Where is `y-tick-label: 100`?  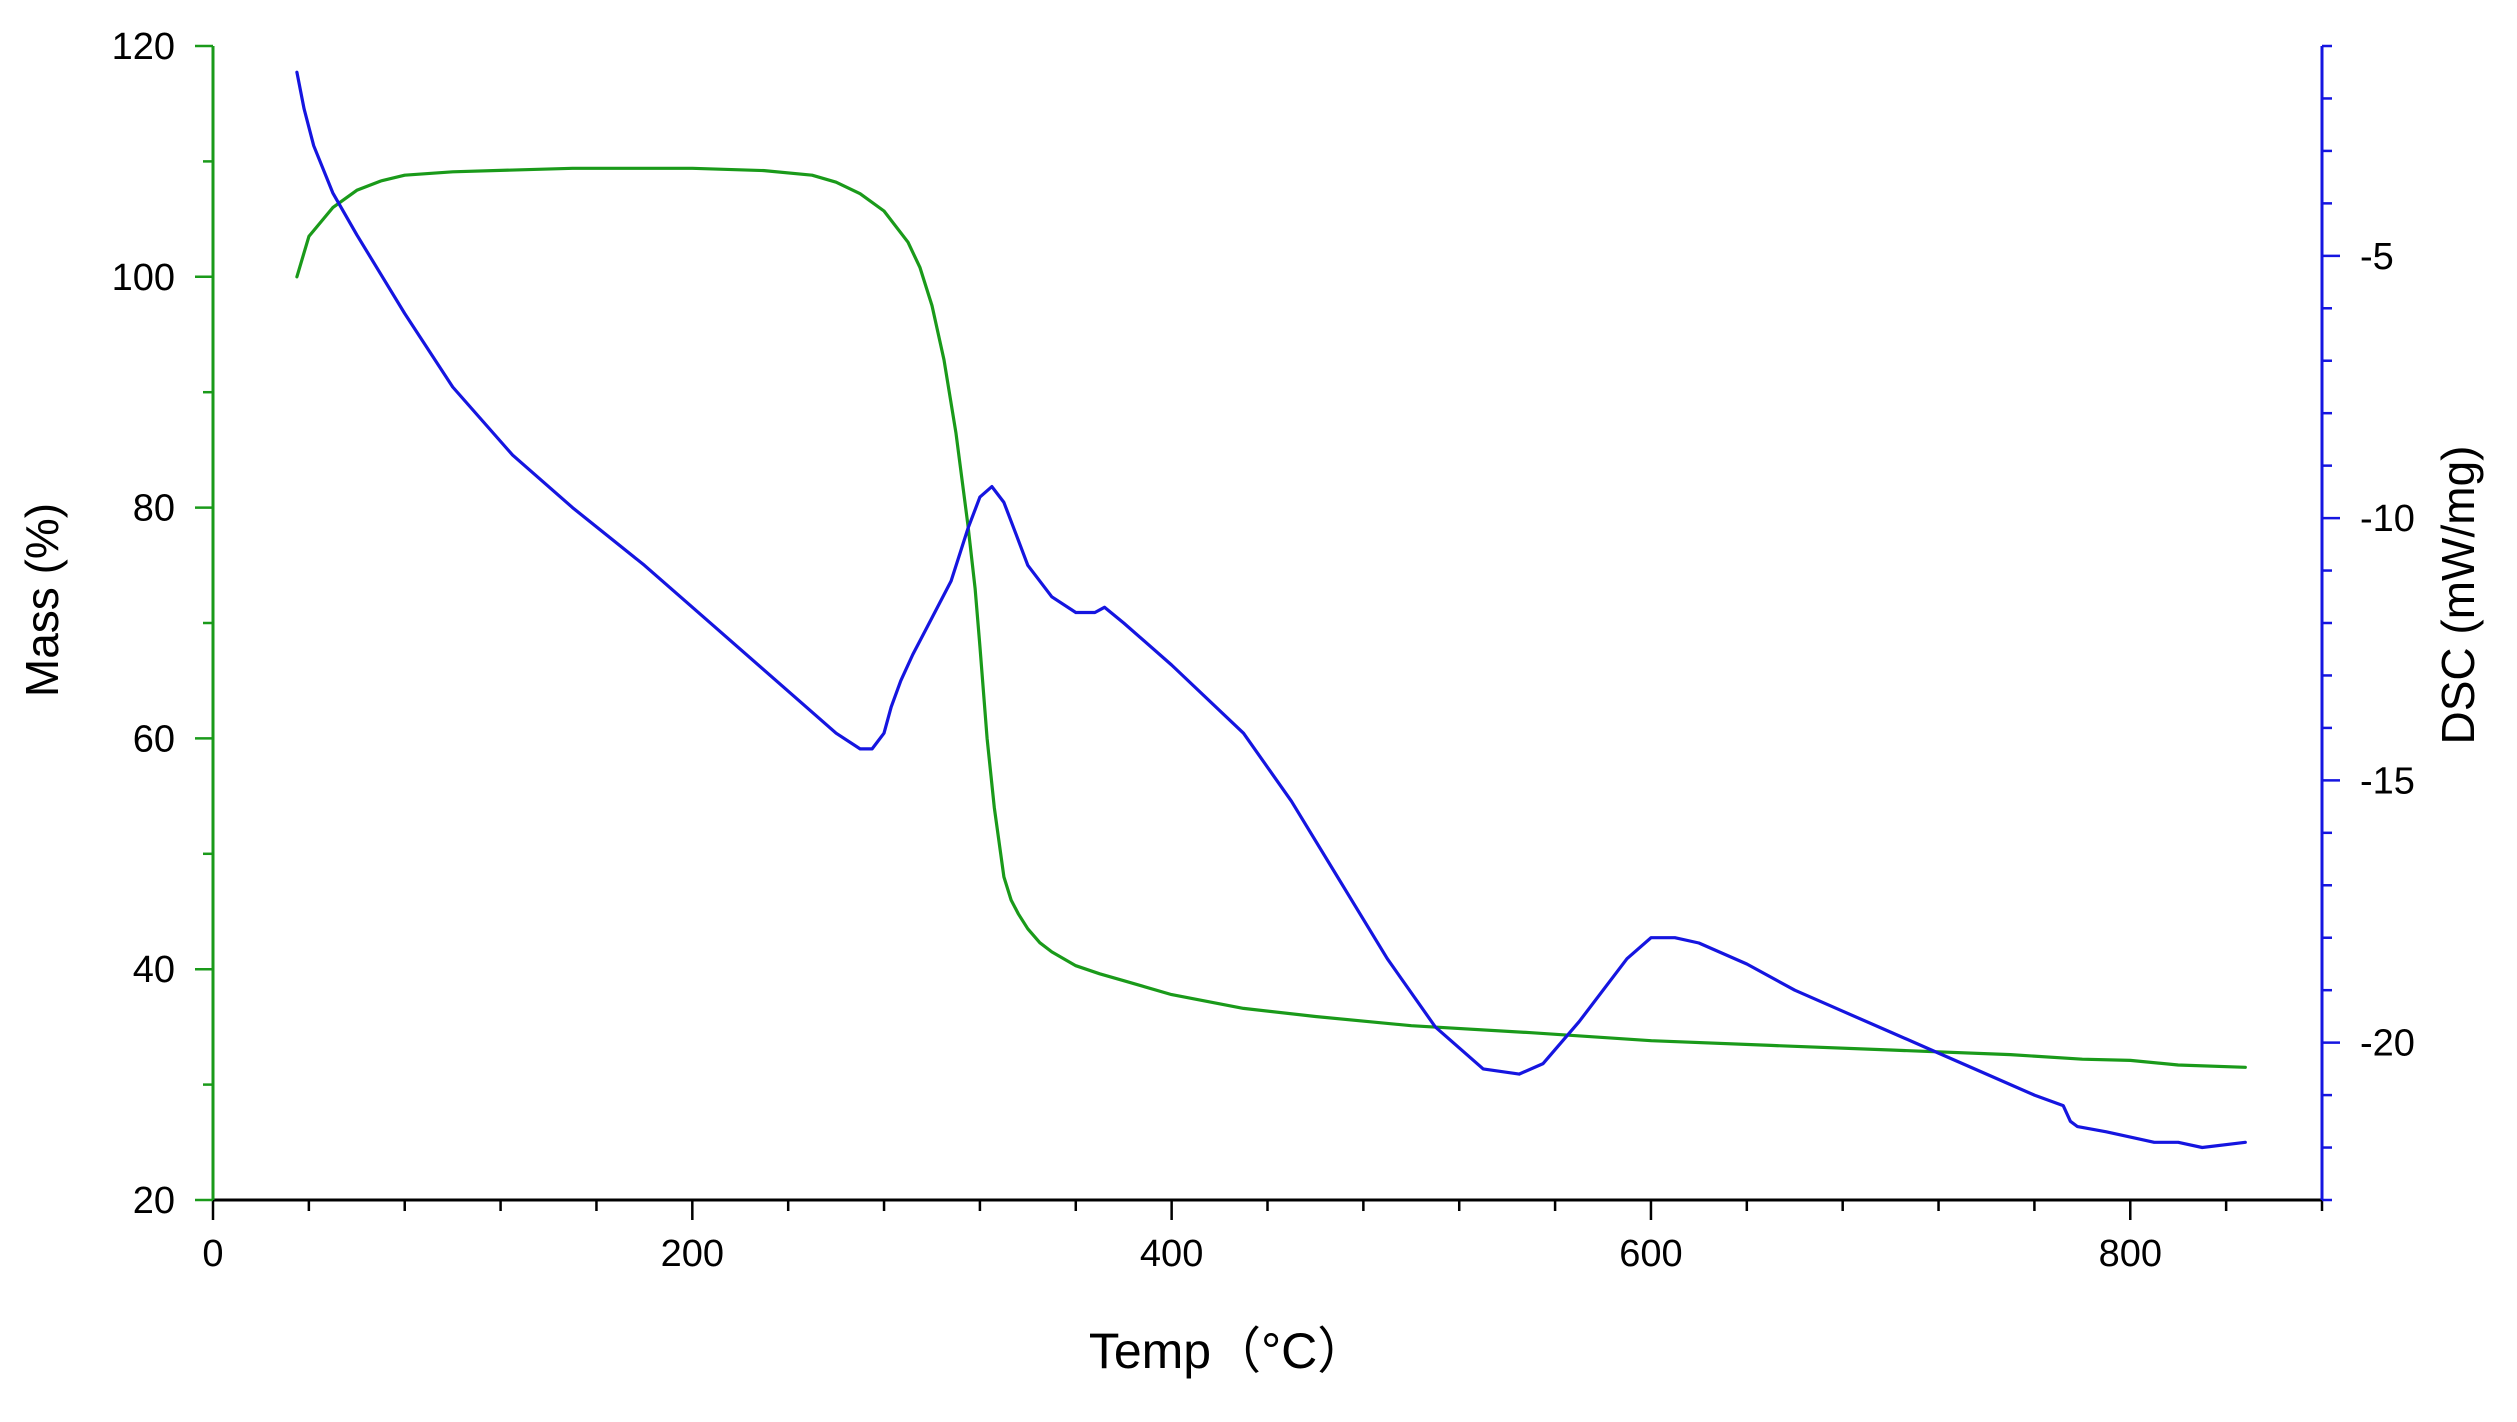
y-tick-label: 100 is located at coordinates (143, 278).